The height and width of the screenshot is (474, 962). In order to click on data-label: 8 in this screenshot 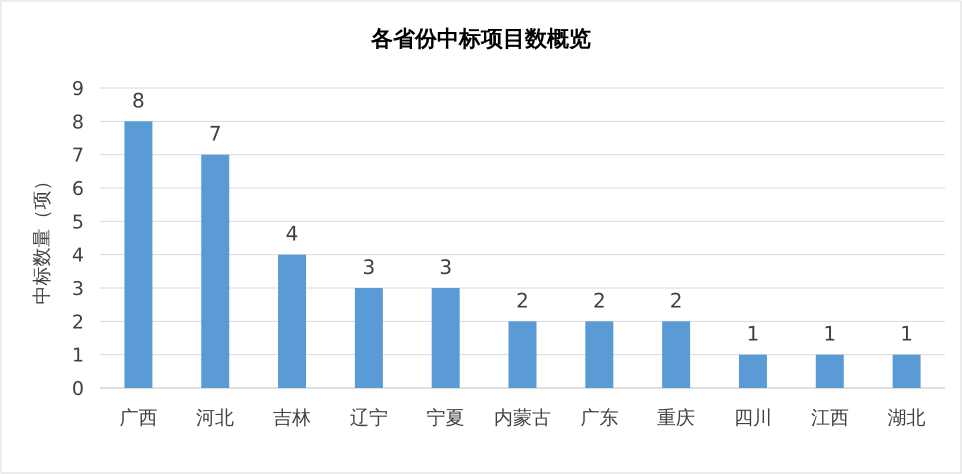, I will do `click(138, 100)`.